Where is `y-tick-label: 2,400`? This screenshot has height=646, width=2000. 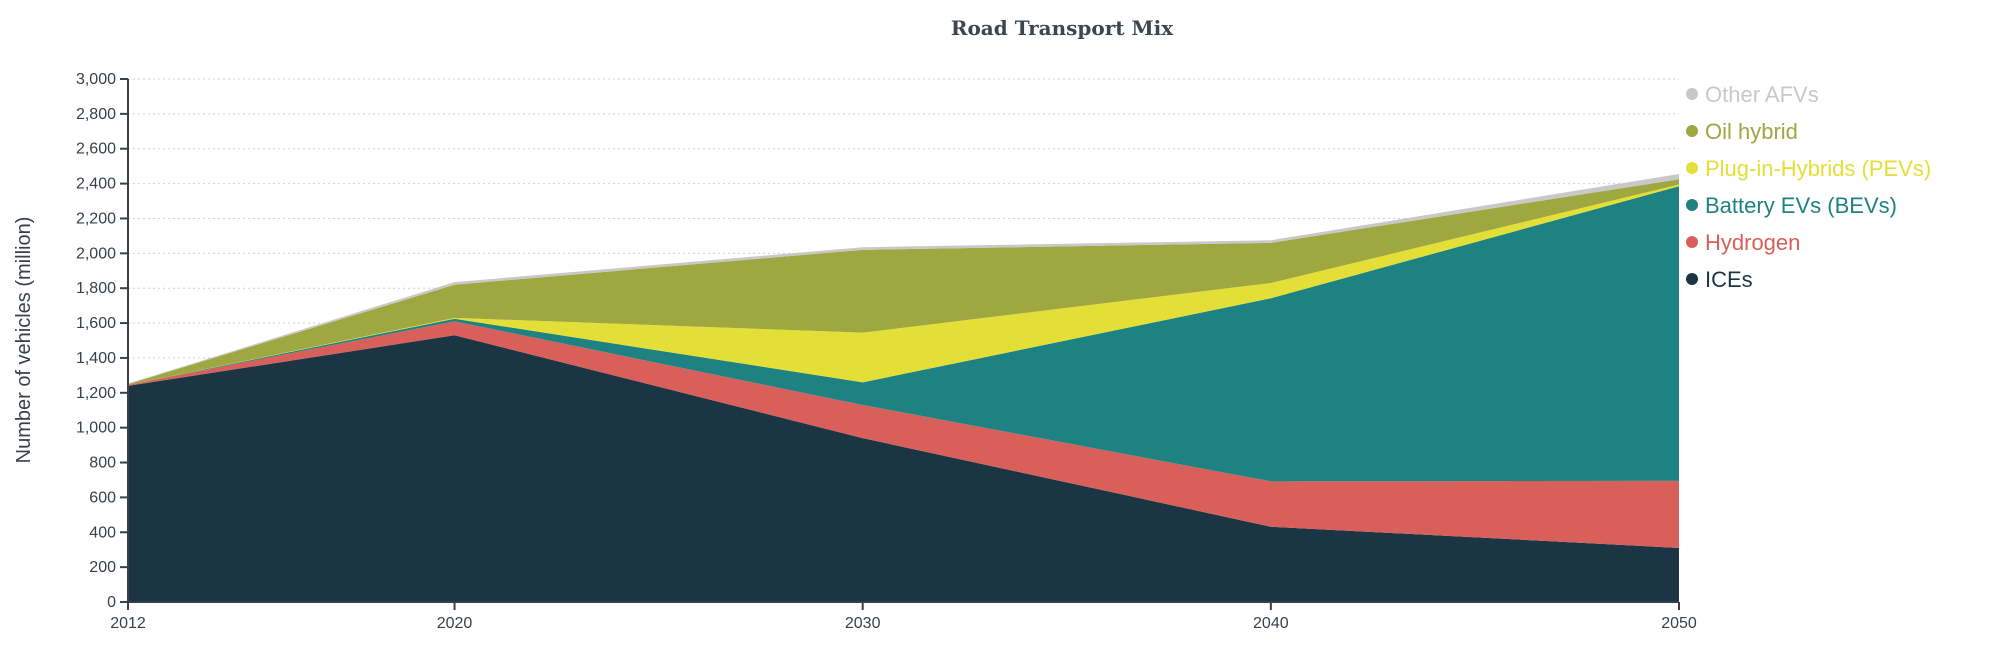
y-tick-label: 2,400 is located at coordinates (96, 184).